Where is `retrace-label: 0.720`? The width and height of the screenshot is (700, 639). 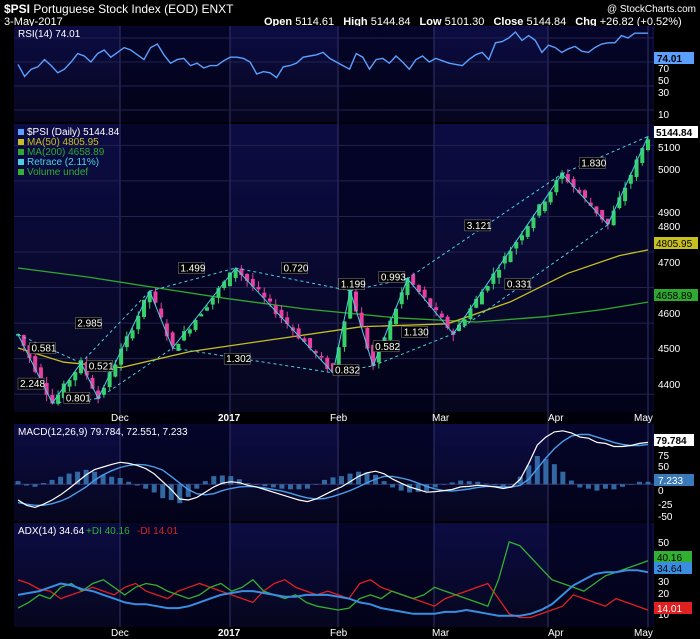 retrace-label: 0.720 is located at coordinates (295, 269).